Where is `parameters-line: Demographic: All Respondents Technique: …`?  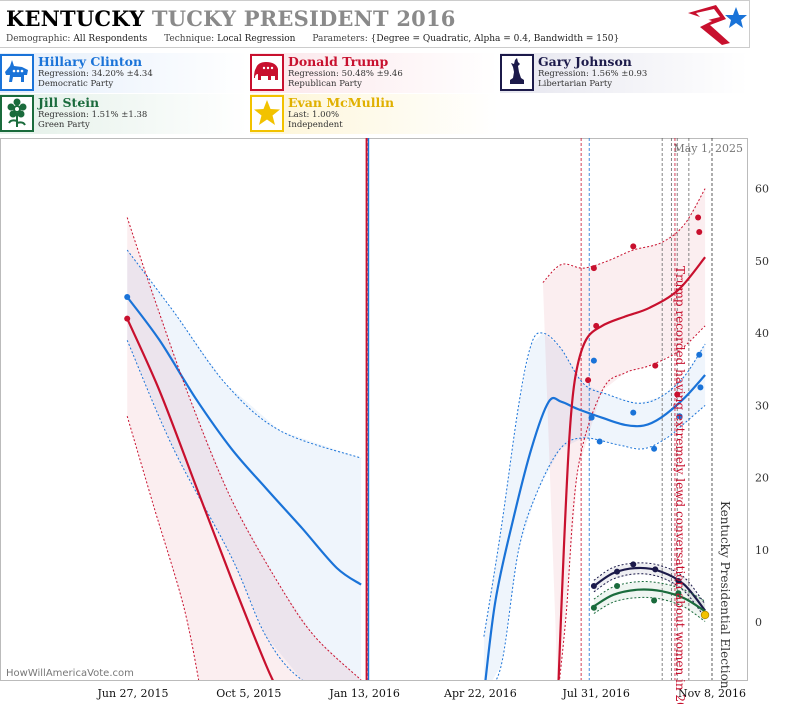 parameters-line: Demographic: All Respondents Technique: … is located at coordinates (319, 39).